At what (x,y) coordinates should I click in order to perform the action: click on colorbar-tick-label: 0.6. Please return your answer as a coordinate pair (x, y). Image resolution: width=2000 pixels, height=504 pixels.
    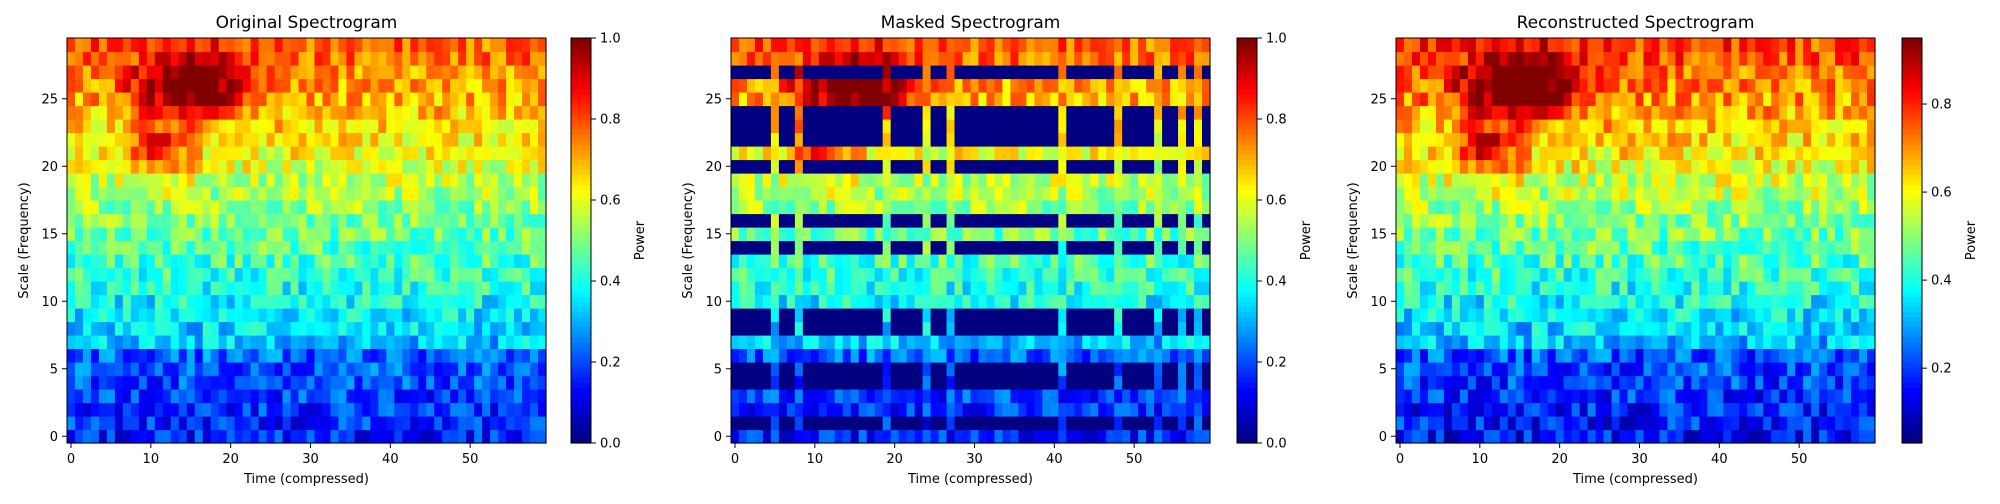
    Looking at the image, I should click on (610, 201).